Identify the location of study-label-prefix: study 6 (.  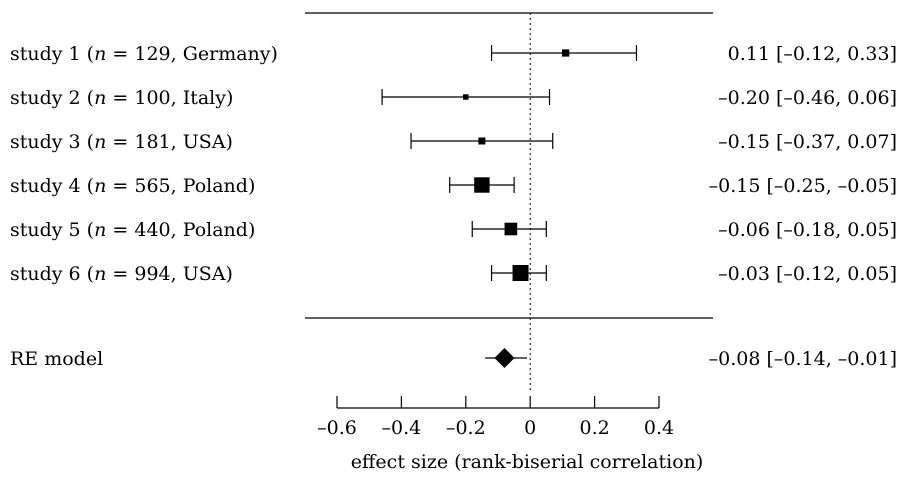
(52, 274).